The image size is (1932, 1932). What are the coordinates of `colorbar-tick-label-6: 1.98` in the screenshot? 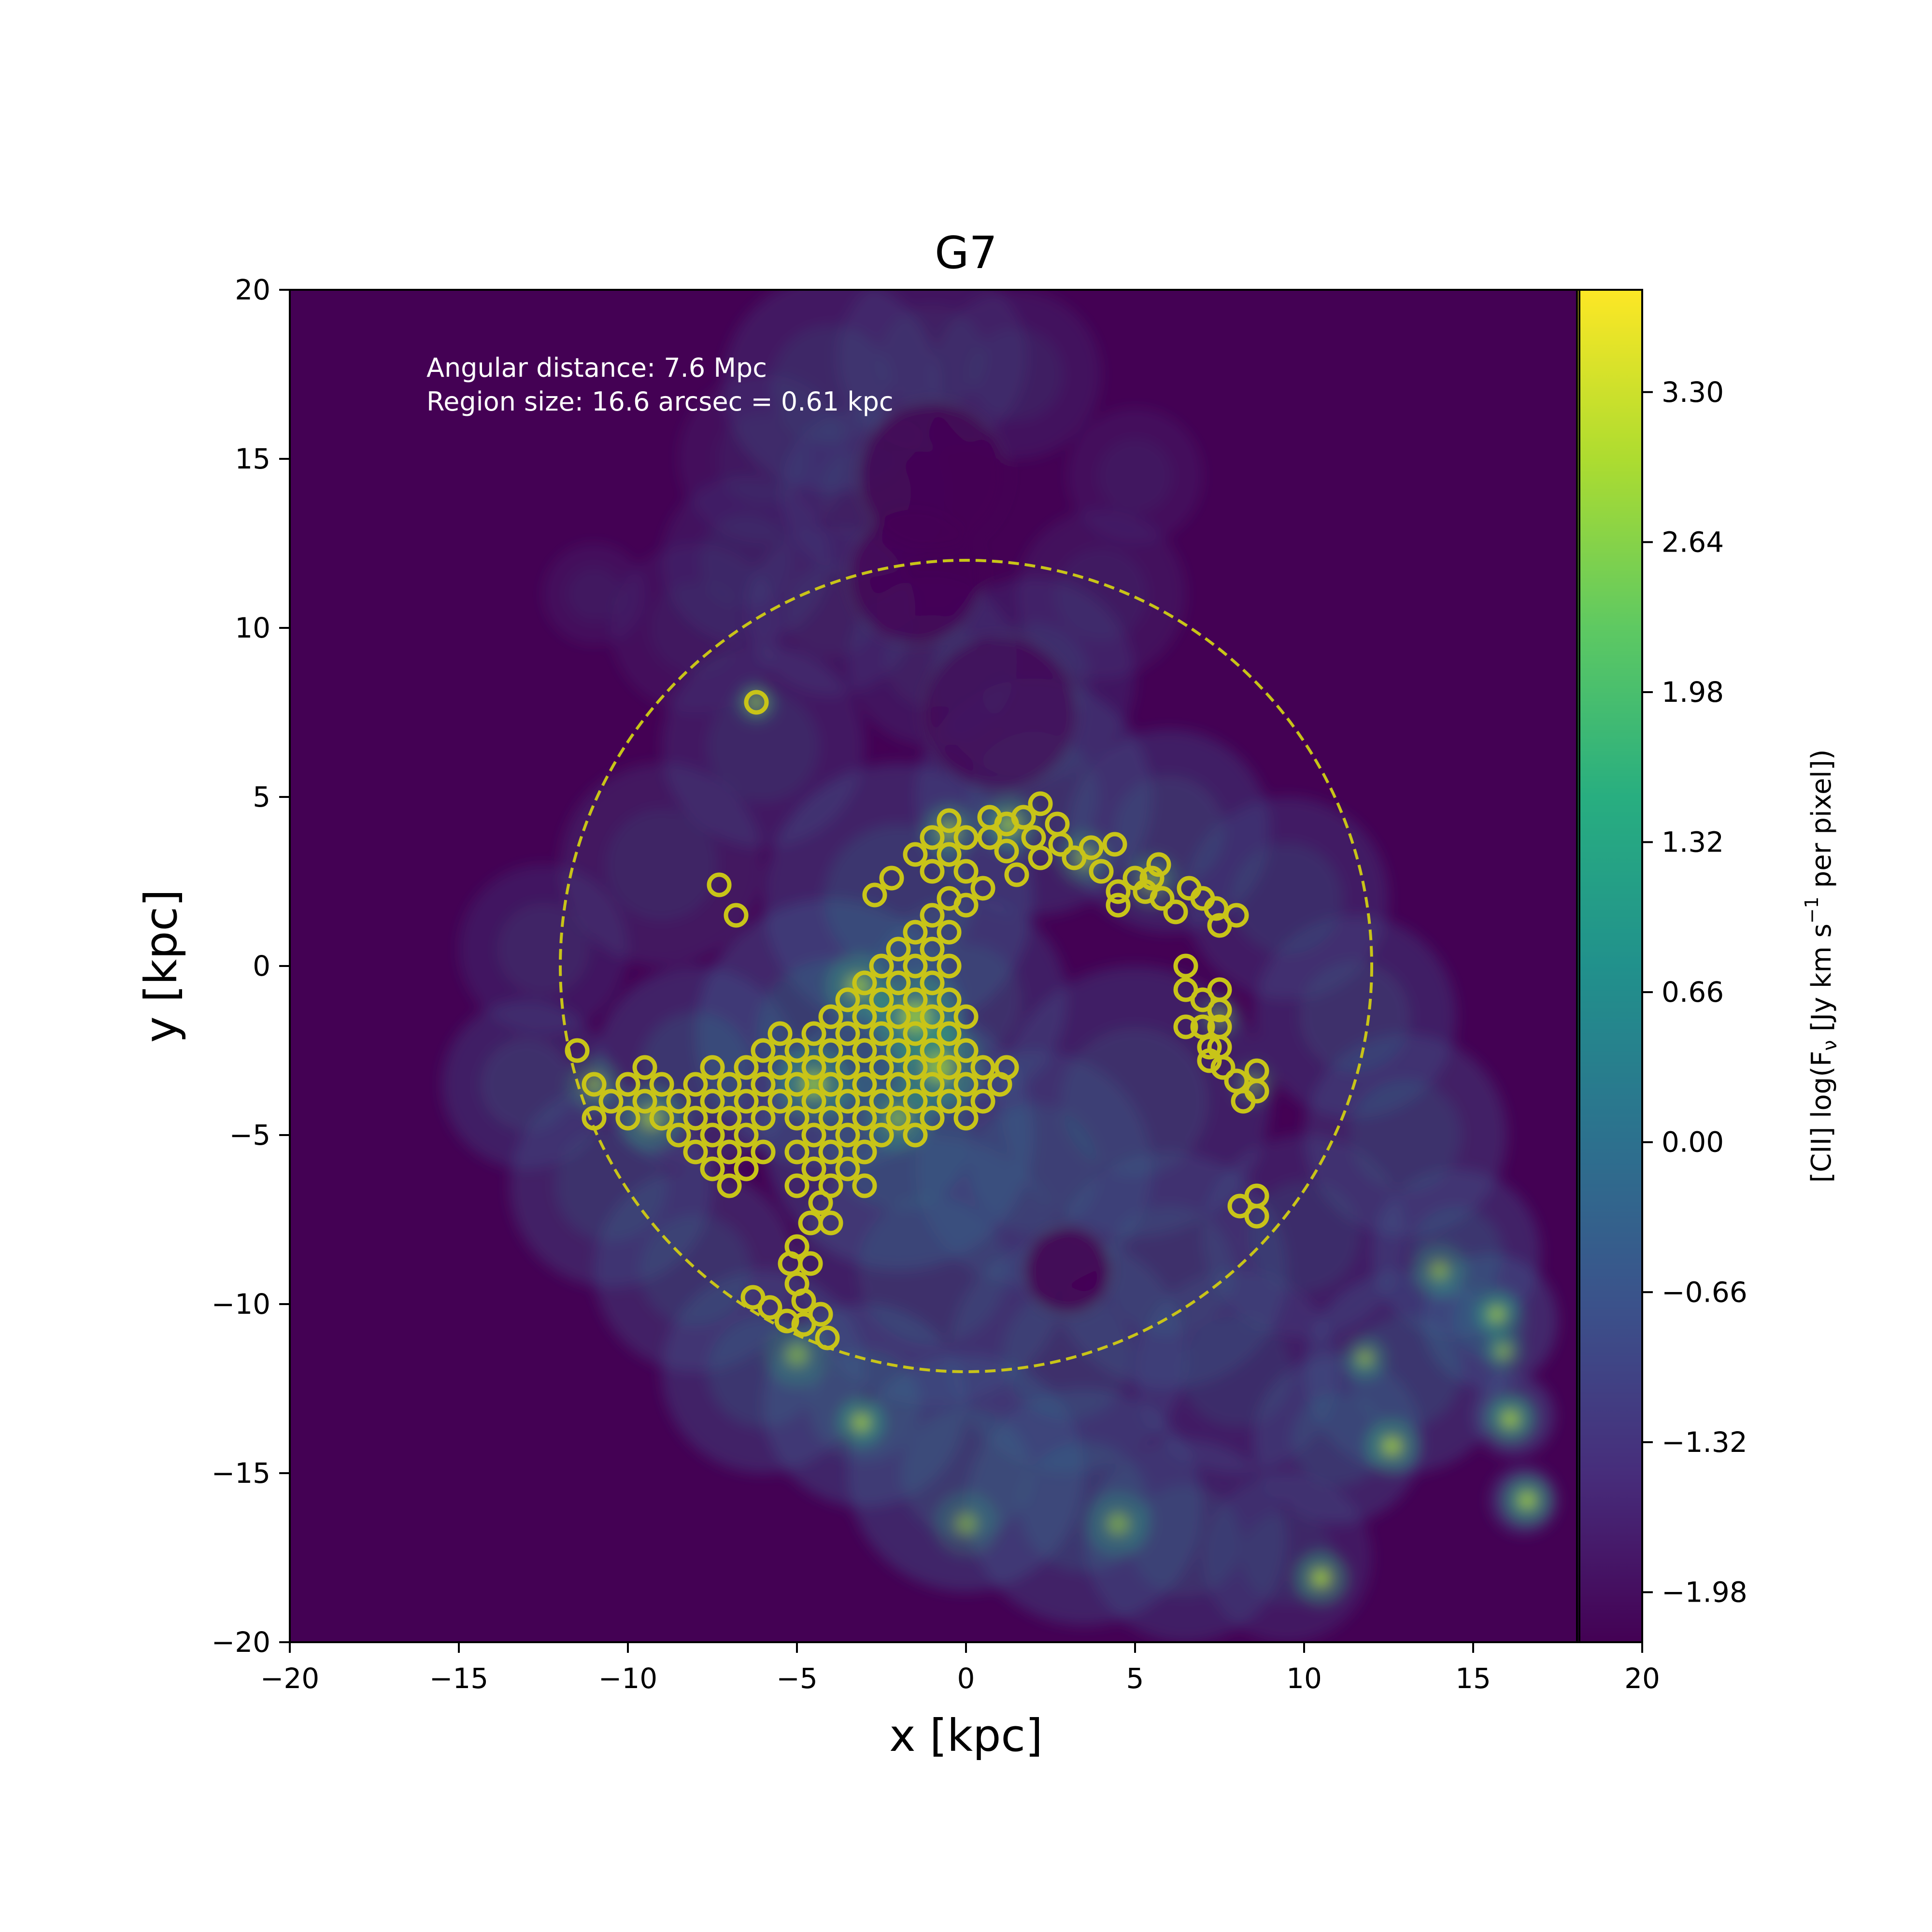 It's located at (1693, 692).